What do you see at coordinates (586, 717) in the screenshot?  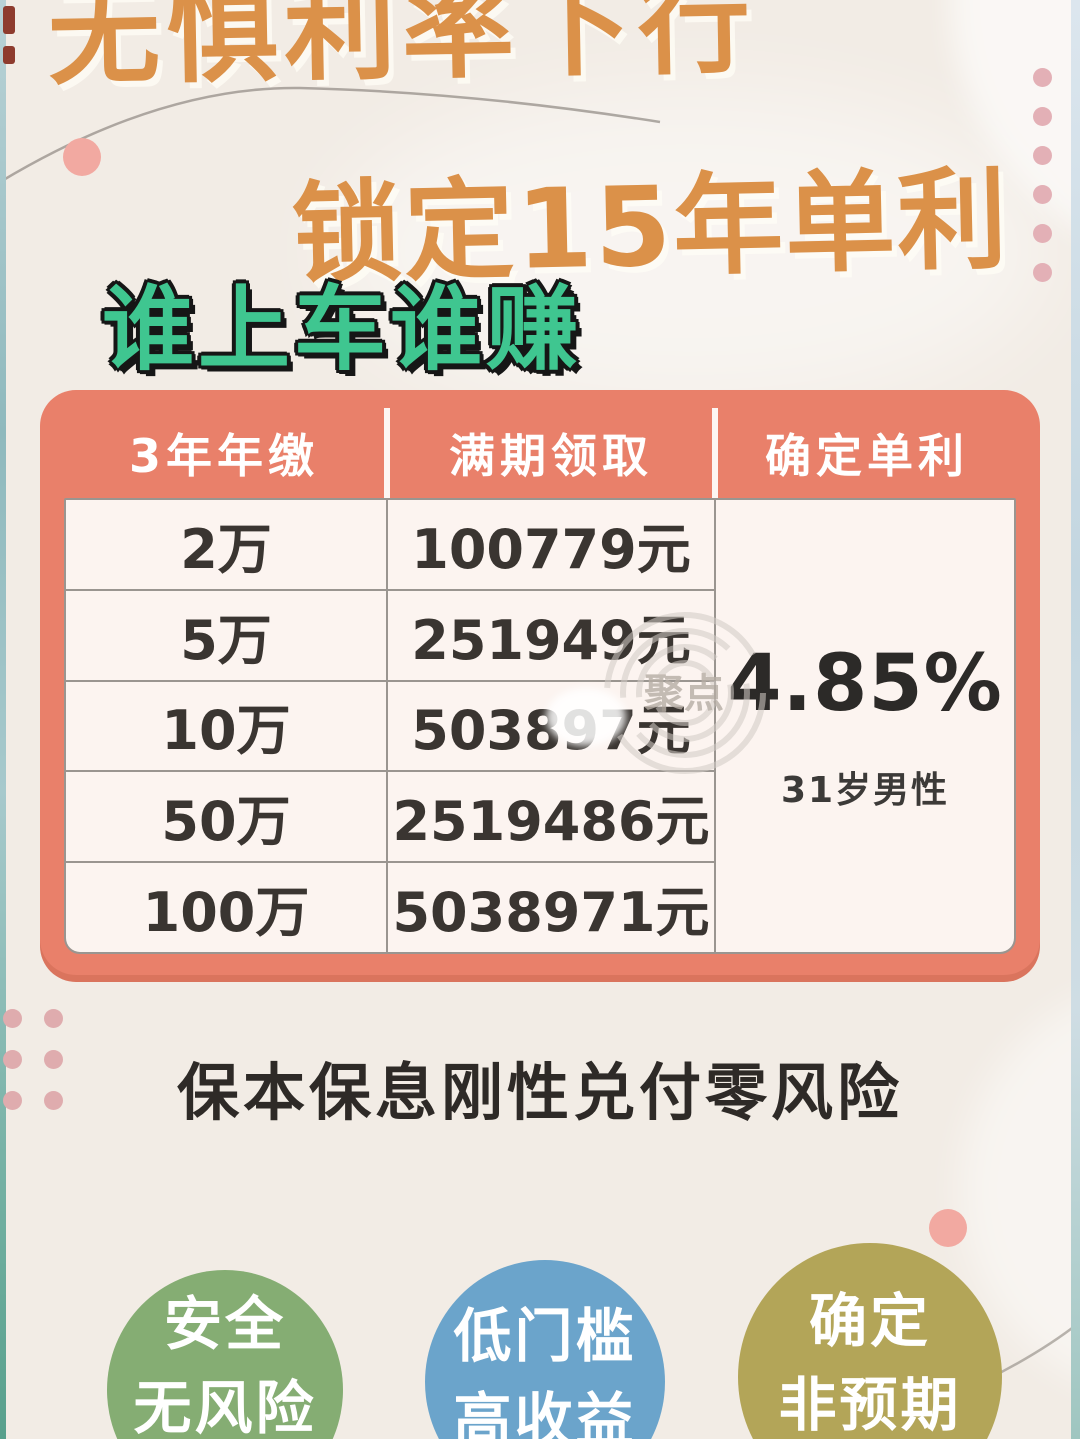 I see `white-smudge` at bounding box center [586, 717].